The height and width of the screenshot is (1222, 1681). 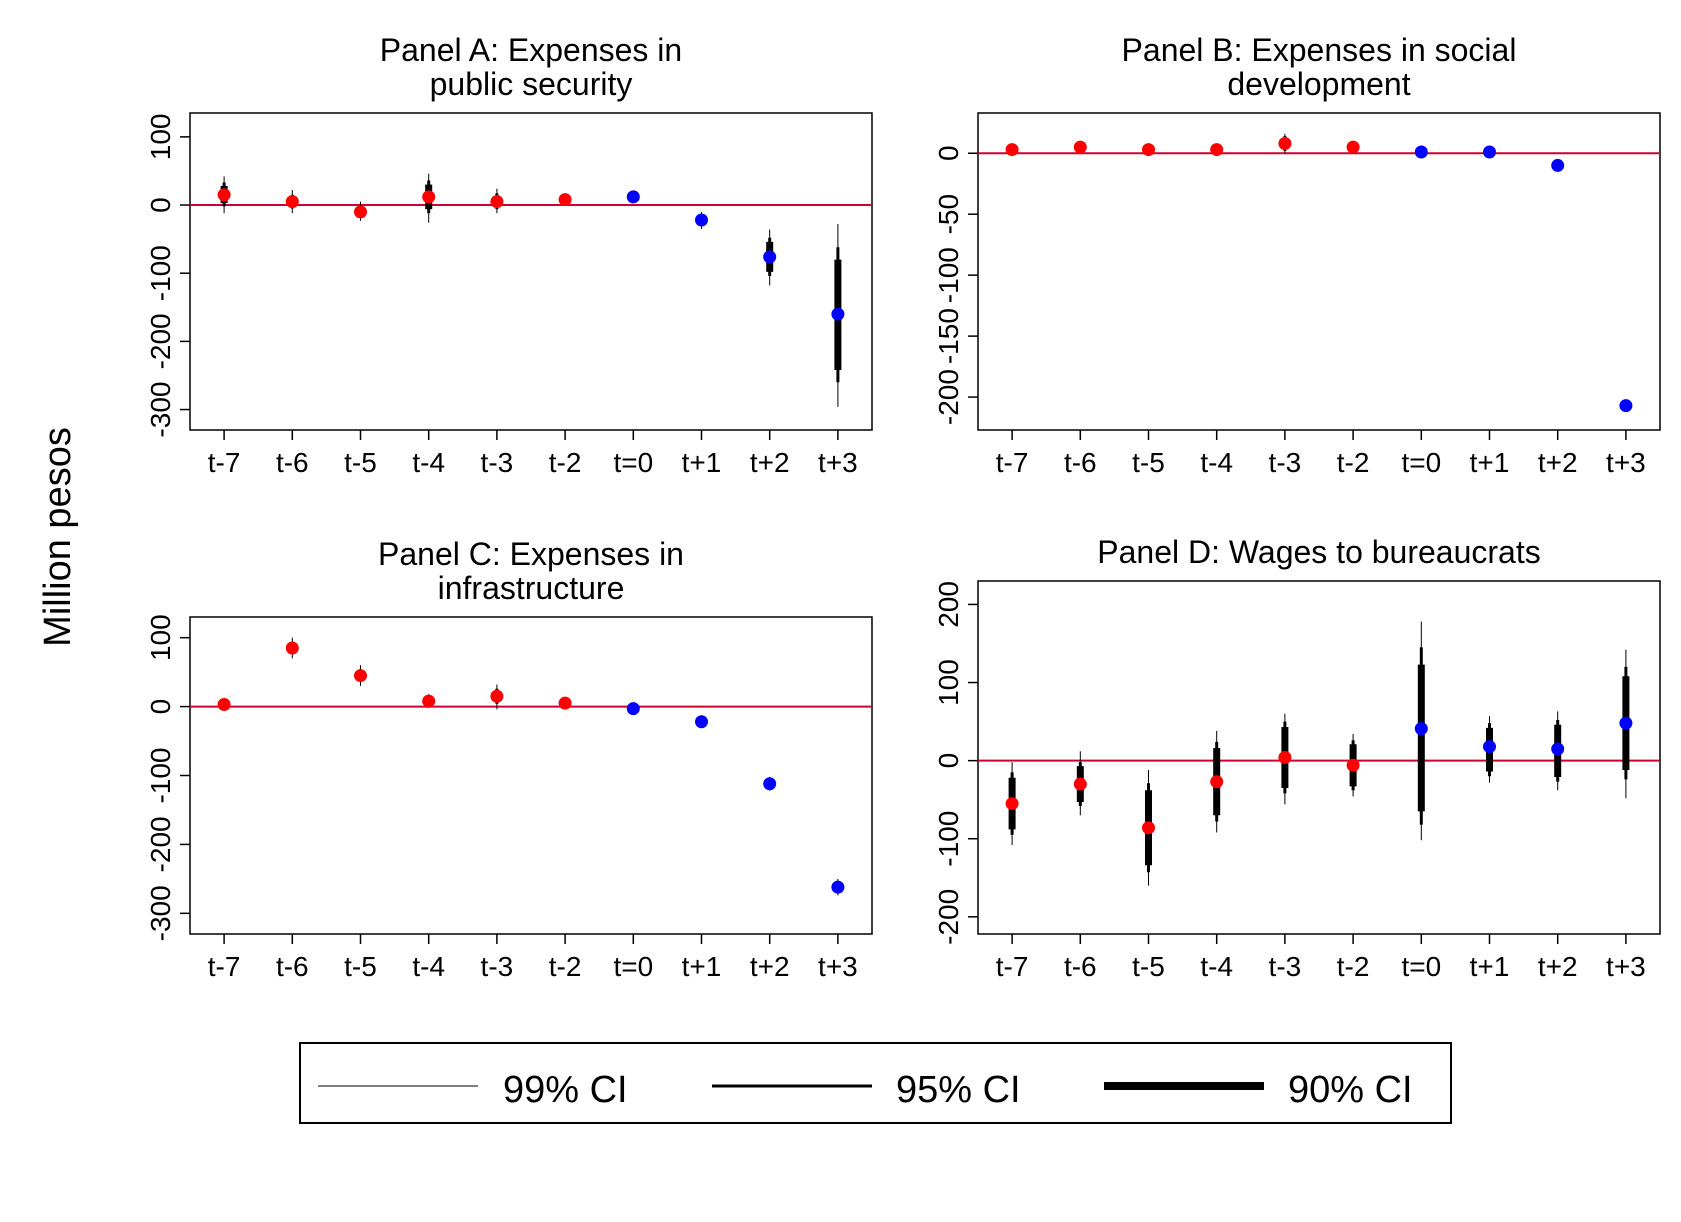 What do you see at coordinates (531, 588) in the screenshot?
I see `panel-c-title-line: infrastructure` at bounding box center [531, 588].